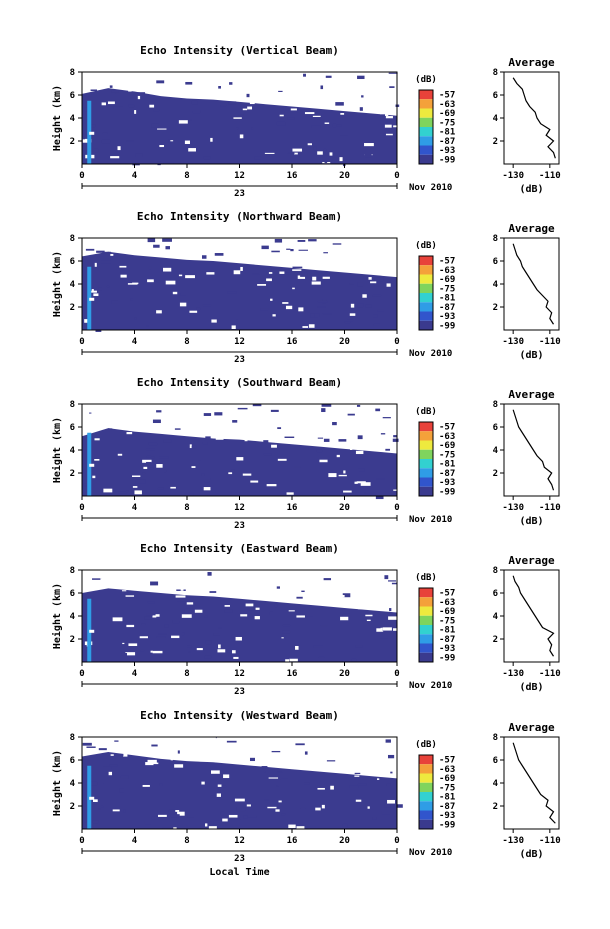 This screenshot has height=929, width=610. What do you see at coordinates (186, 342) in the screenshot?
I see `x-tick-label: 8` at bounding box center [186, 342].